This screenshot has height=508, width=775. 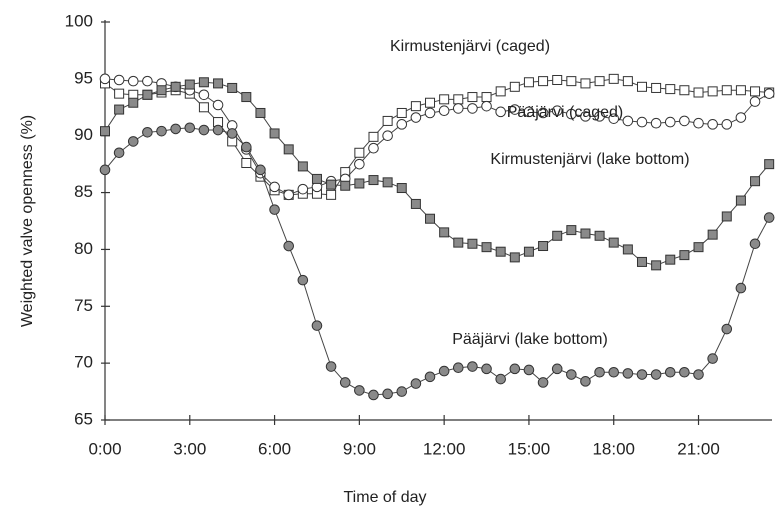 What do you see at coordinates (79, 20) in the screenshot?
I see `y-tick-label: 100` at bounding box center [79, 20].